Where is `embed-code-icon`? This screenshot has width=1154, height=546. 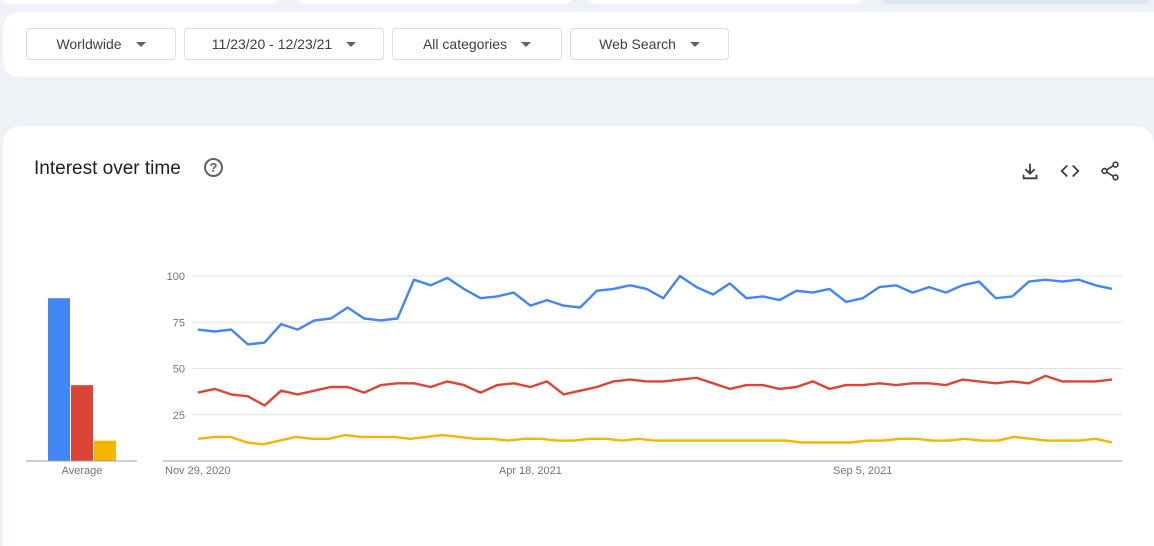 embed-code-icon is located at coordinates (1070, 171).